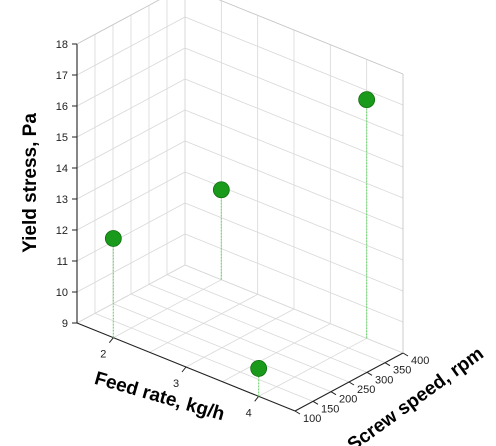  What do you see at coordinates (62, 138) in the screenshot?
I see `z-tick-label: 15` at bounding box center [62, 138].